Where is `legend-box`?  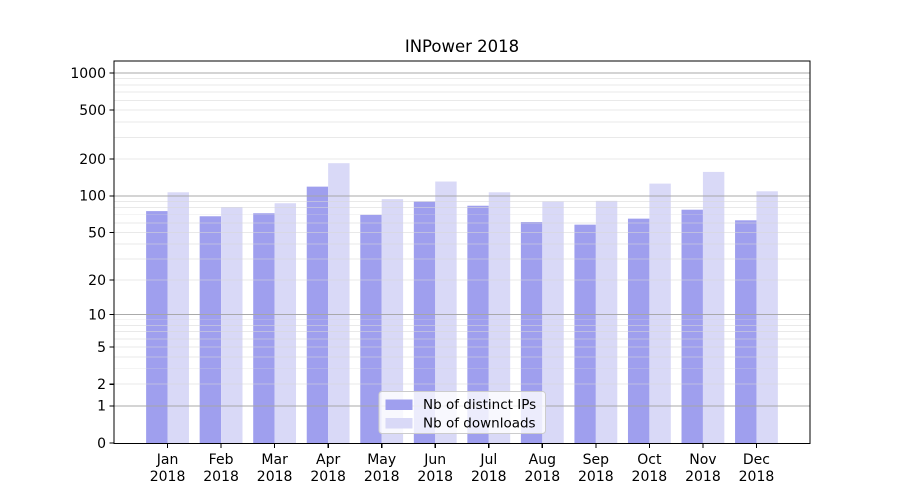
legend-box is located at coordinates (462, 412).